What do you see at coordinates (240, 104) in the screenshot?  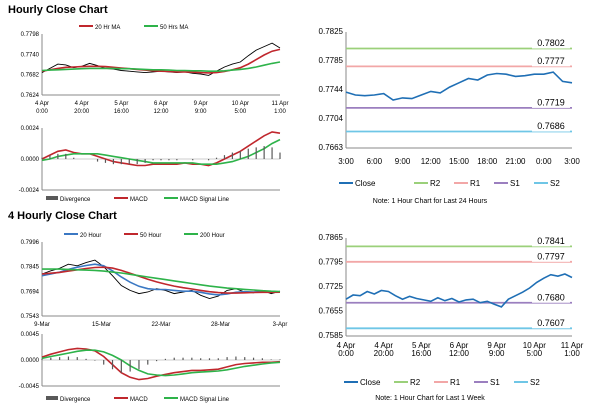 I see `x-tick-label: 10 Apr` at bounding box center [240, 104].